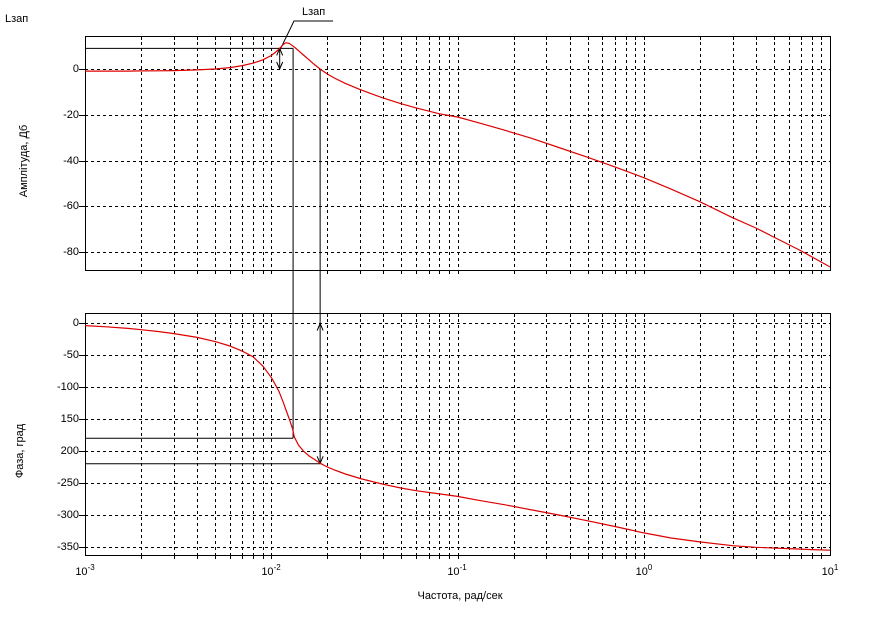  I want to click on mag-ytick-80: -80, so click(71, 252).